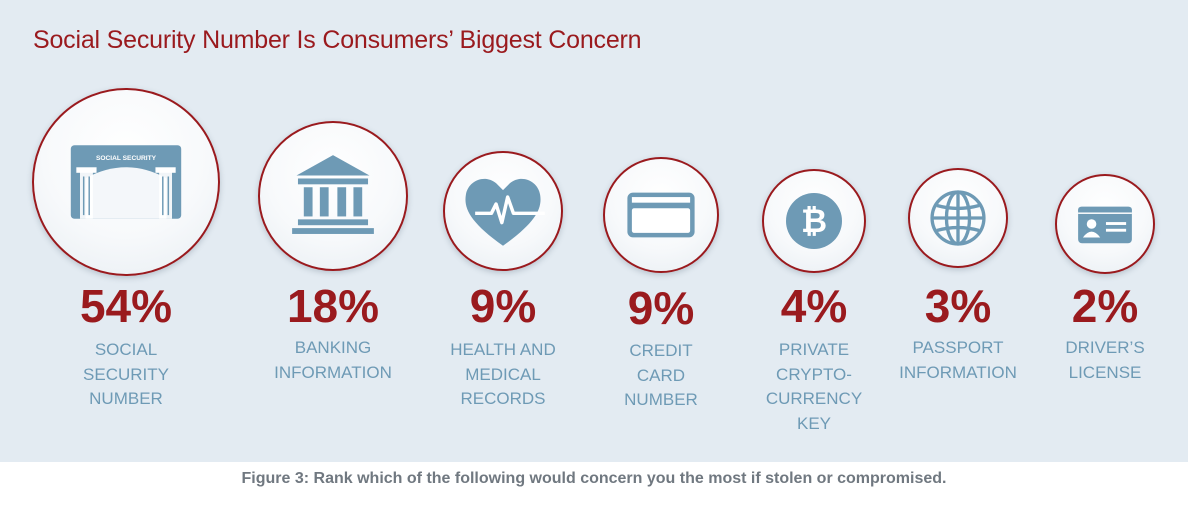 This screenshot has width=1188, height=507. I want to click on category-label: DRIVER’S LICENSE, so click(1105, 360).